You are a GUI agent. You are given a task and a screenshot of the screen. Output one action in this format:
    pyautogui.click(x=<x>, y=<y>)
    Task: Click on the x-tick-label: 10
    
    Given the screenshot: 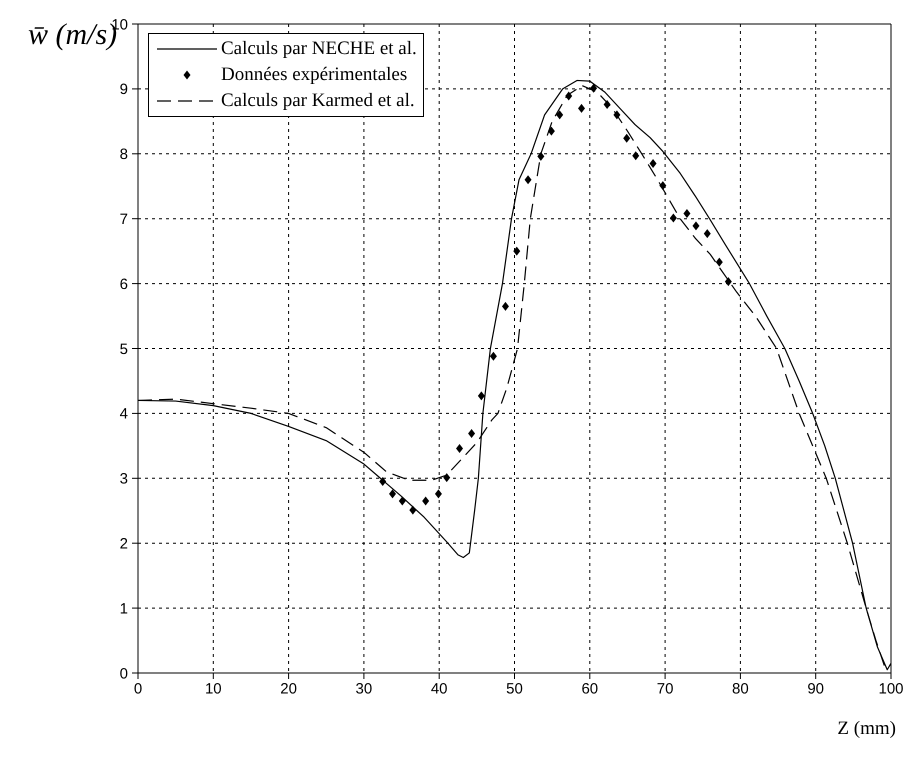 What is the action you would take?
    pyautogui.click(x=213, y=689)
    